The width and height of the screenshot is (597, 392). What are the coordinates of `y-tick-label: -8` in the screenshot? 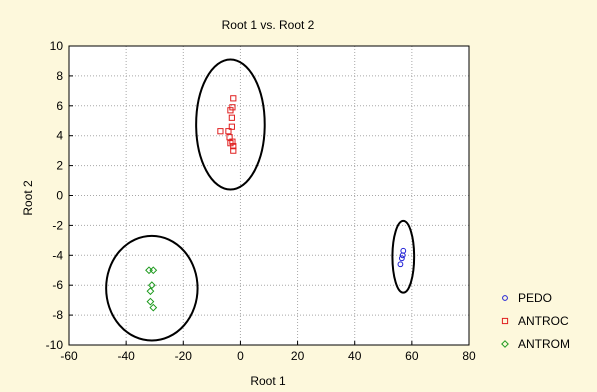 It's located at (57, 315).